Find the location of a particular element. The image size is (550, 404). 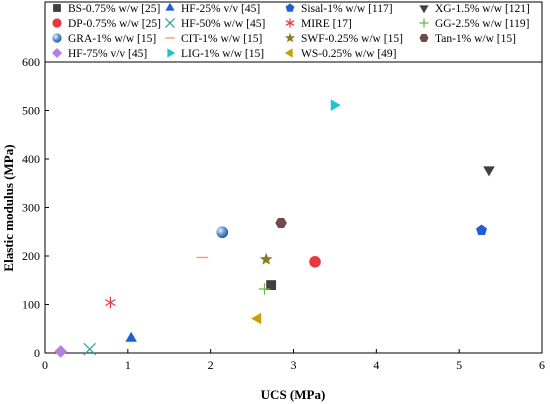

legend-item-hf-25-v-v-45: HF-25% v/v [45] is located at coordinates (212, 8).